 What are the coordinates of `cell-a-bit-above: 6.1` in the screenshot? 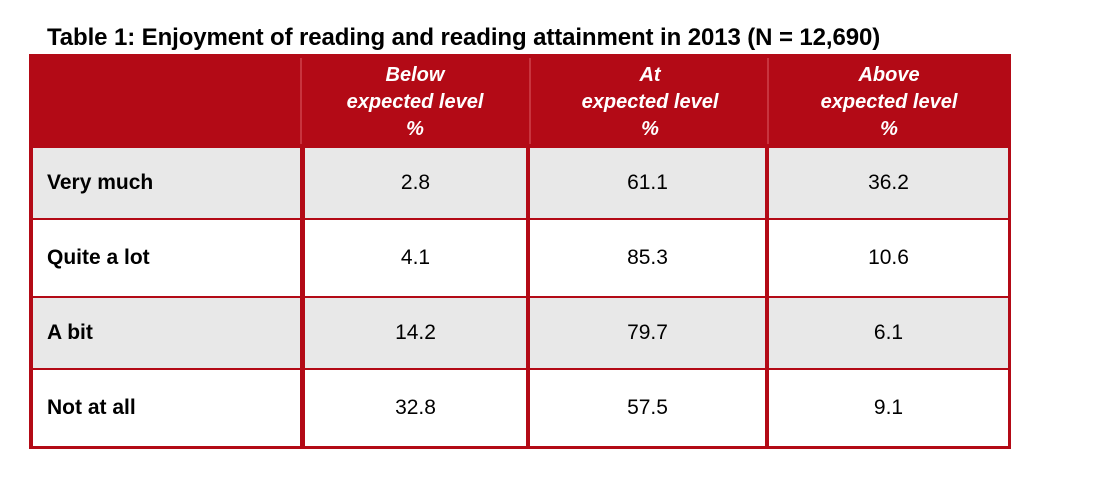 It's located at (888, 333).